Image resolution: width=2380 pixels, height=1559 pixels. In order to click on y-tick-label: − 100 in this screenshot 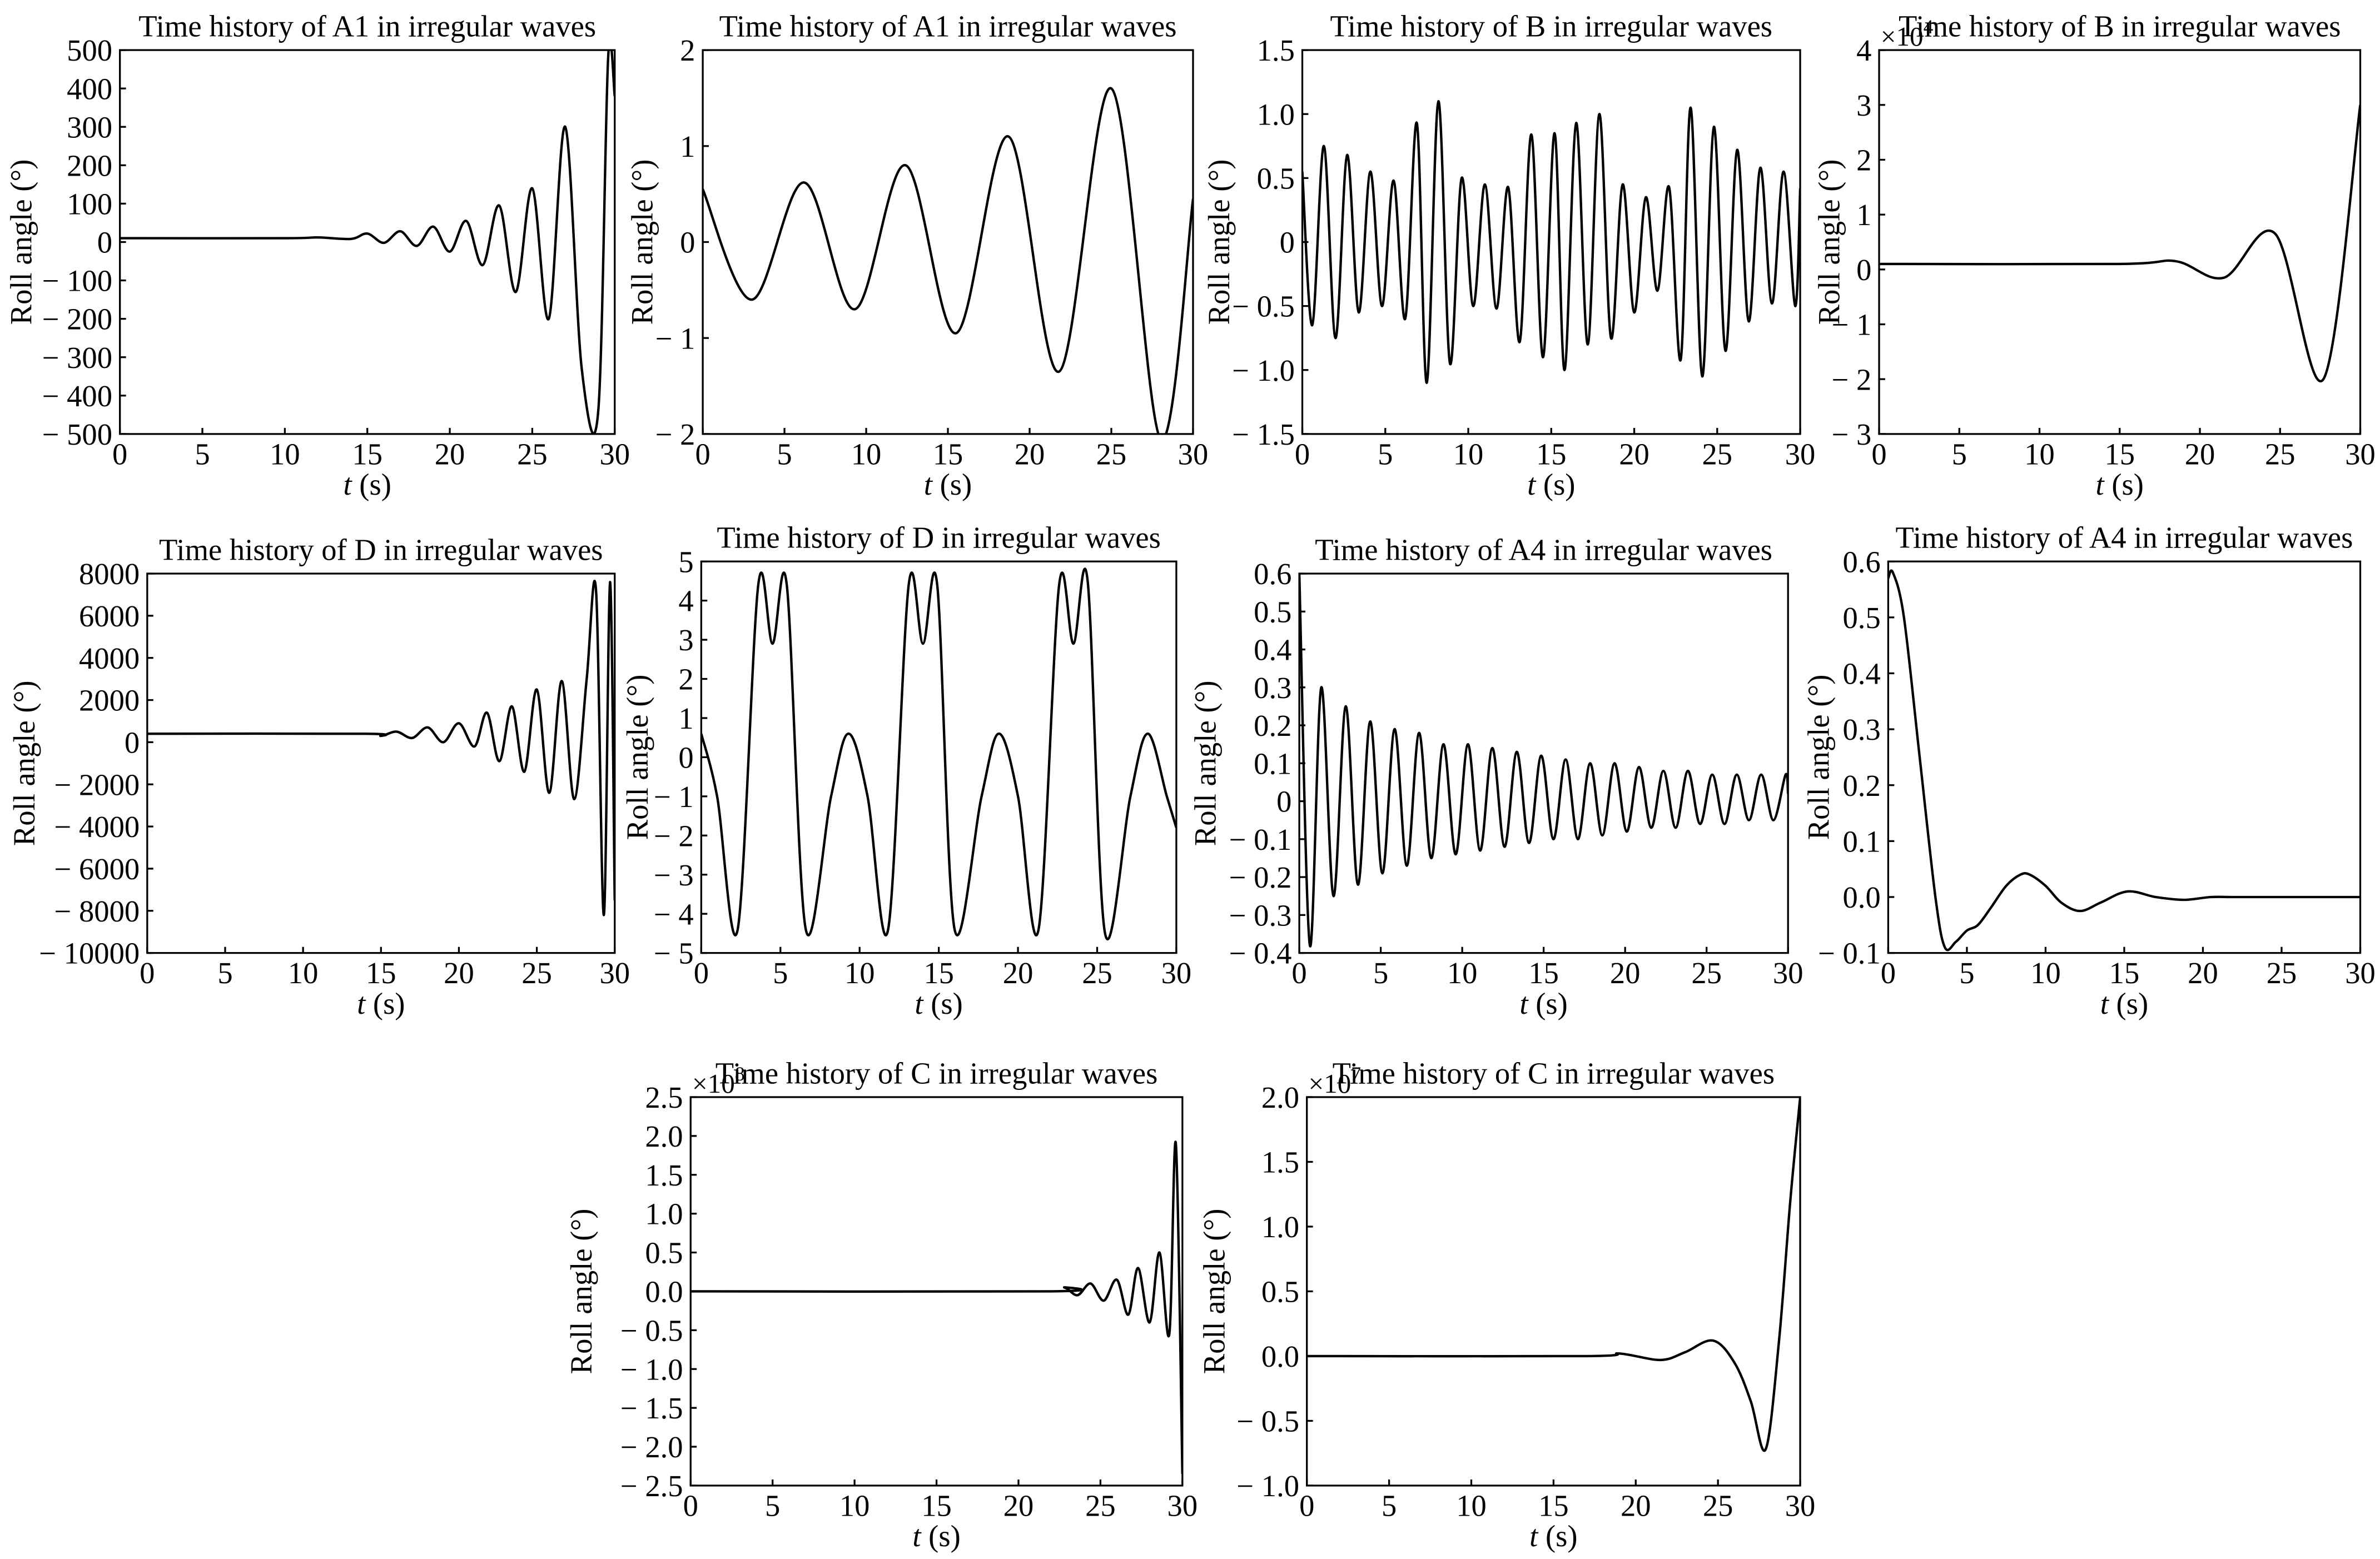, I will do `click(77, 281)`.